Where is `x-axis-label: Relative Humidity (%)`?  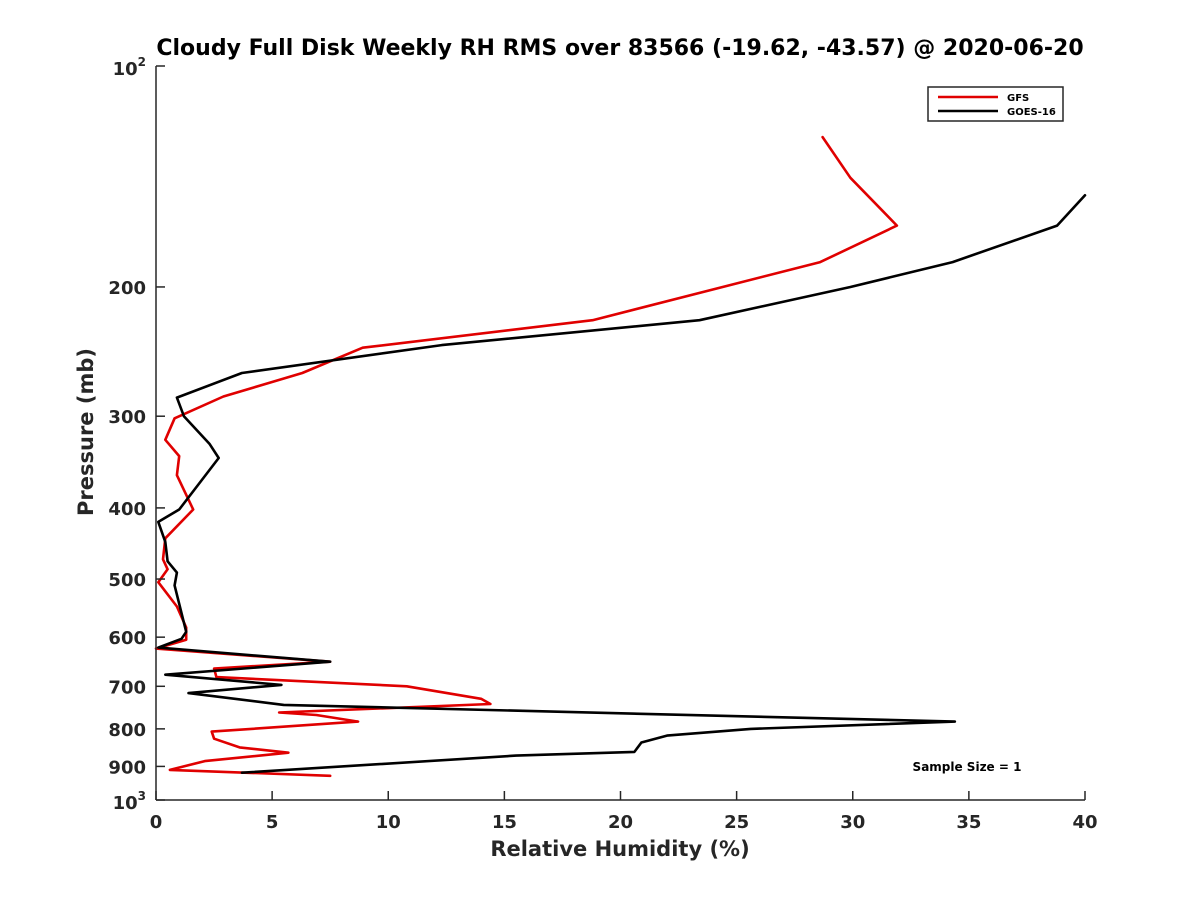 x-axis-label: Relative Humidity (%) is located at coordinates (619, 849).